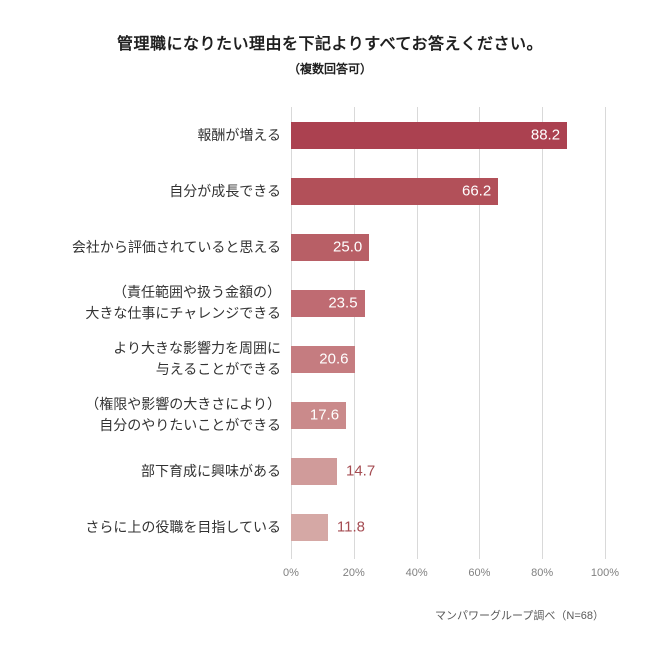  What do you see at coordinates (330, 44) in the screenshot?
I see `chart-title: 管理職になりたい理由を下記よりすべてお答えください。` at bounding box center [330, 44].